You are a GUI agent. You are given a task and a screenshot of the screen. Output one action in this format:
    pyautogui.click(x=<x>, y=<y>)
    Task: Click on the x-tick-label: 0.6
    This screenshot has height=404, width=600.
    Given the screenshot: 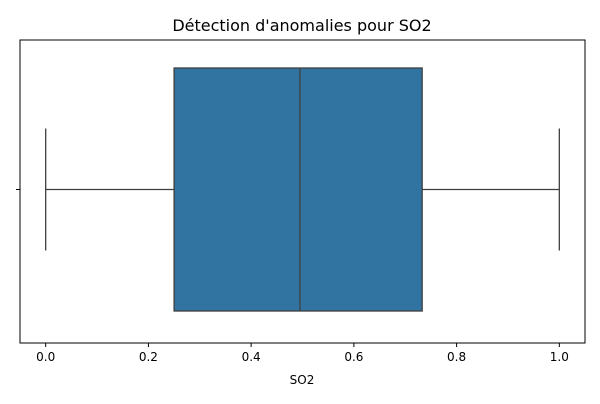 What is the action you would take?
    pyautogui.click(x=353, y=357)
    